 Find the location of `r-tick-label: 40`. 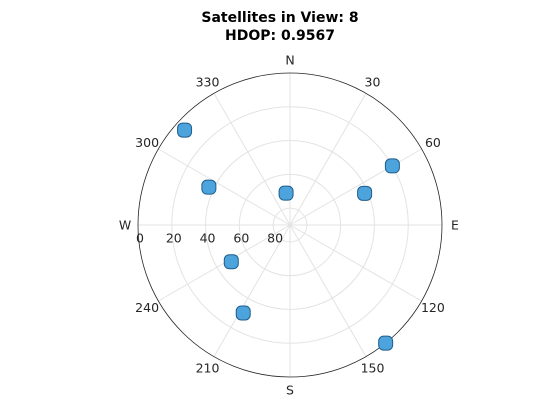

r-tick-label: 40 is located at coordinates (208, 238).